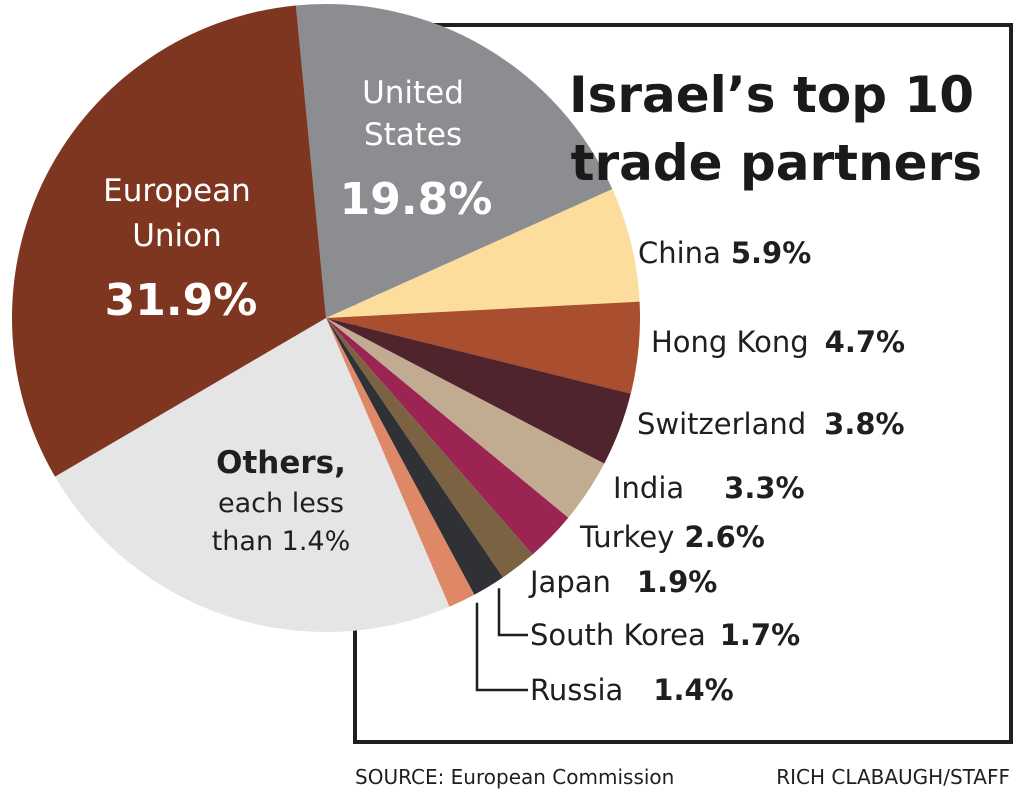  What do you see at coordinates (569, 582) in the screenshot?
I see `slice-label-name: Japan` at bounding box center [569, 582].